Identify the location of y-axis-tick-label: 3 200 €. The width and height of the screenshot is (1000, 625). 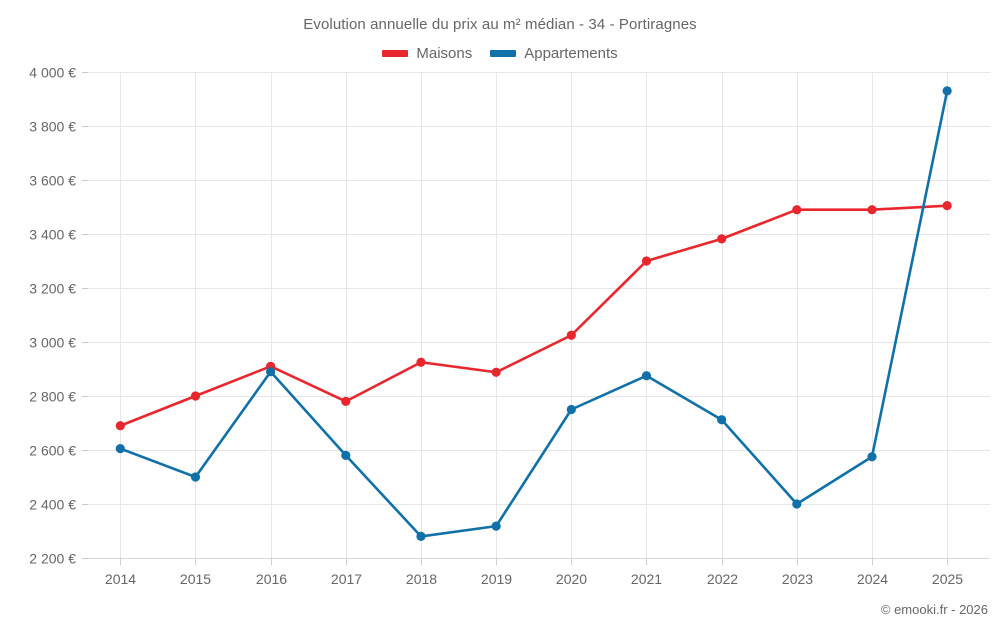
(52, 289).